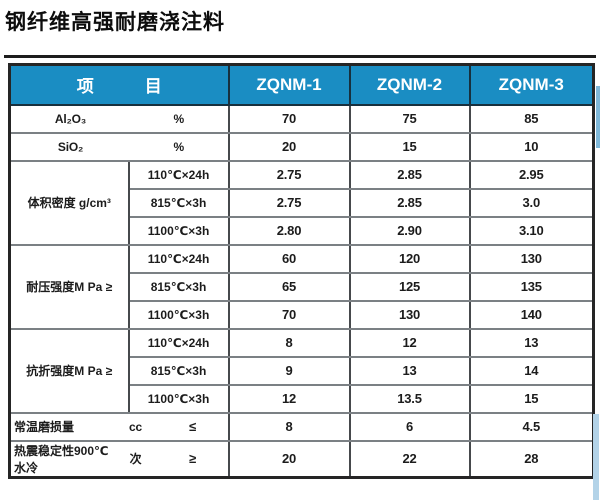  I want to click on group-label-density: 体积密度 g/cm³, so click(69, 202).